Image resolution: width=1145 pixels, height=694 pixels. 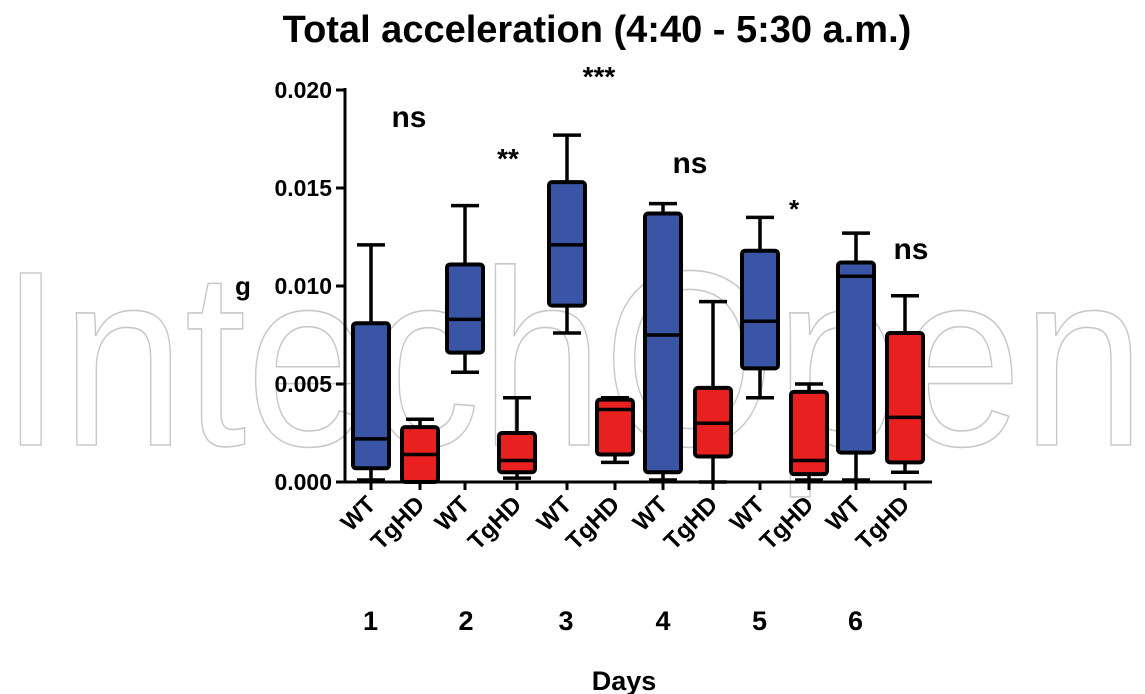 What do you see at coordinates (794, 209) in the screenshot?
I see `significance-label-day5: *` at bounding box center [794, 209].